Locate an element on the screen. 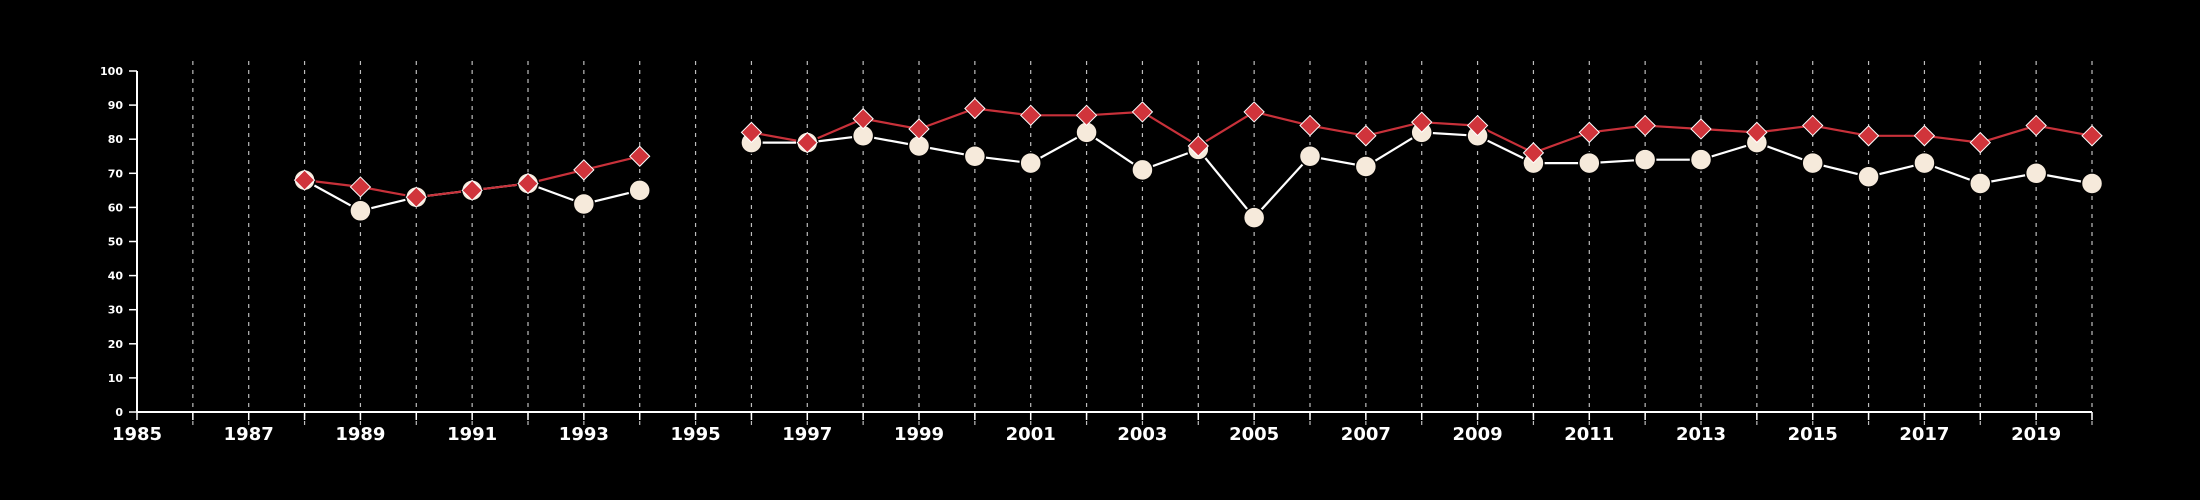 This screenshot has width=2200, height=500. x-tick-label: 2015 is located at coordinates (1813, 434).